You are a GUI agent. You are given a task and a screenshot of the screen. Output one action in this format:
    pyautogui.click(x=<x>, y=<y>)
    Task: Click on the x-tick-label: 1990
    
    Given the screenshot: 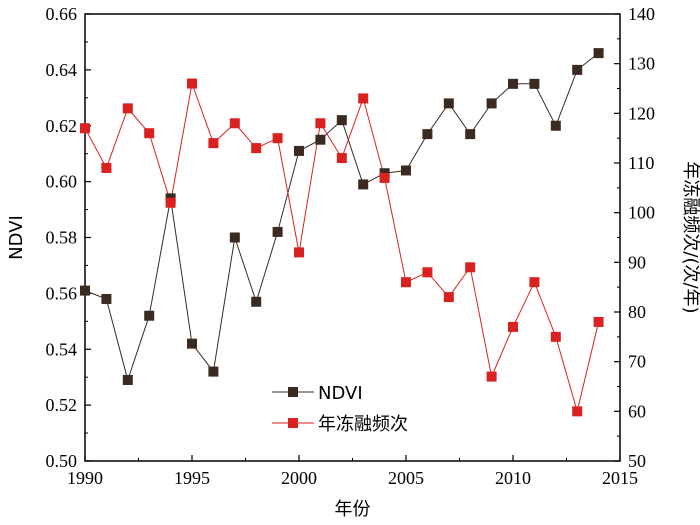 What is the action you would take?
    pyautogui.click(x=85, y=478)
    